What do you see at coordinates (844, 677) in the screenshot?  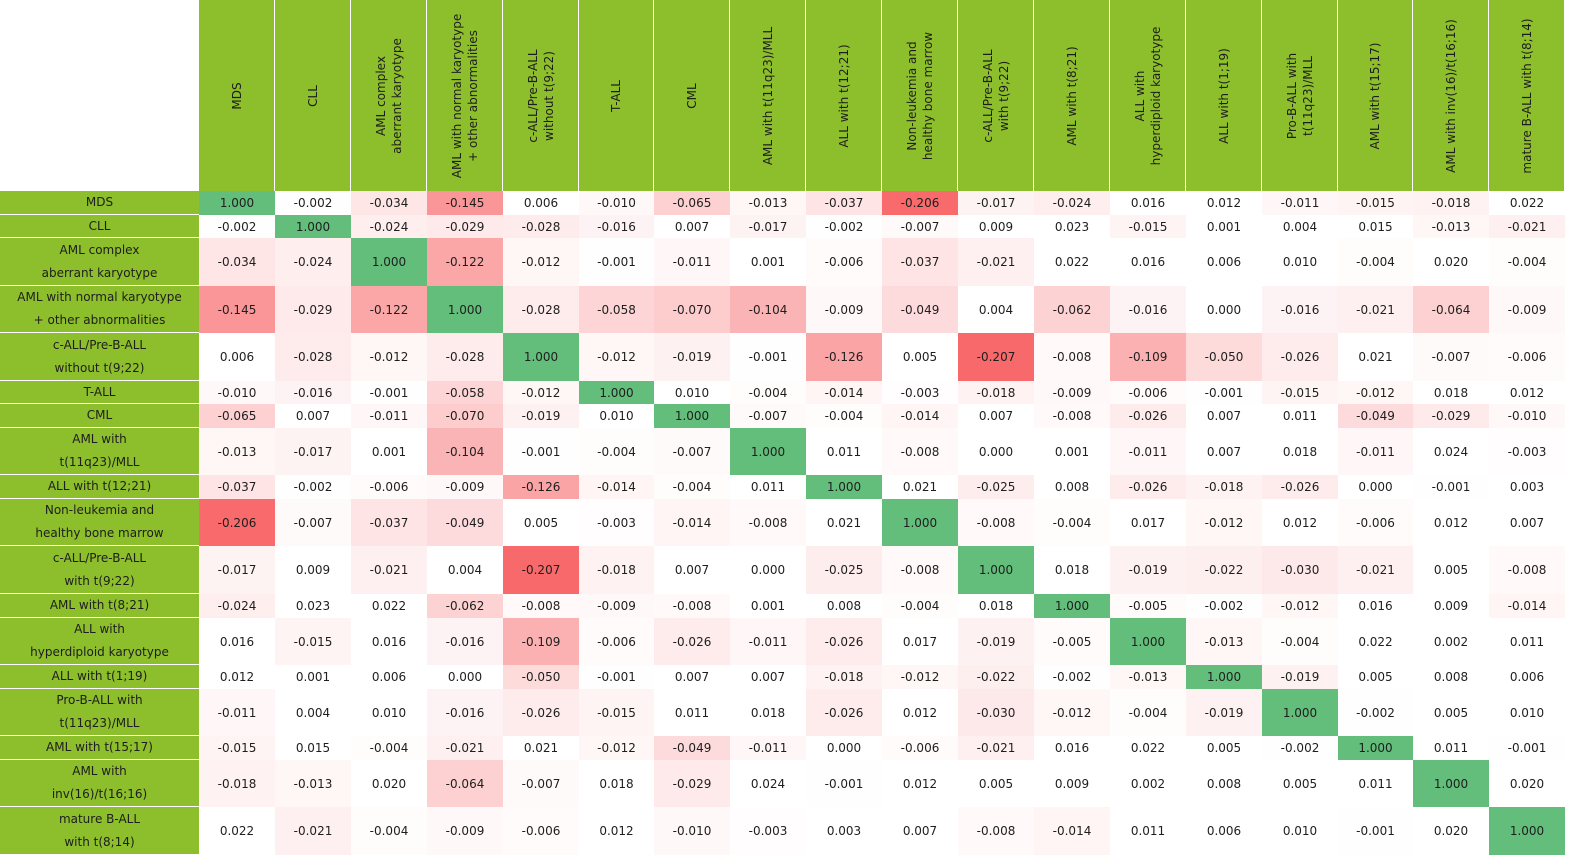 I see `cell-r13-c8: -0.018` at bounding box center [844, 677].